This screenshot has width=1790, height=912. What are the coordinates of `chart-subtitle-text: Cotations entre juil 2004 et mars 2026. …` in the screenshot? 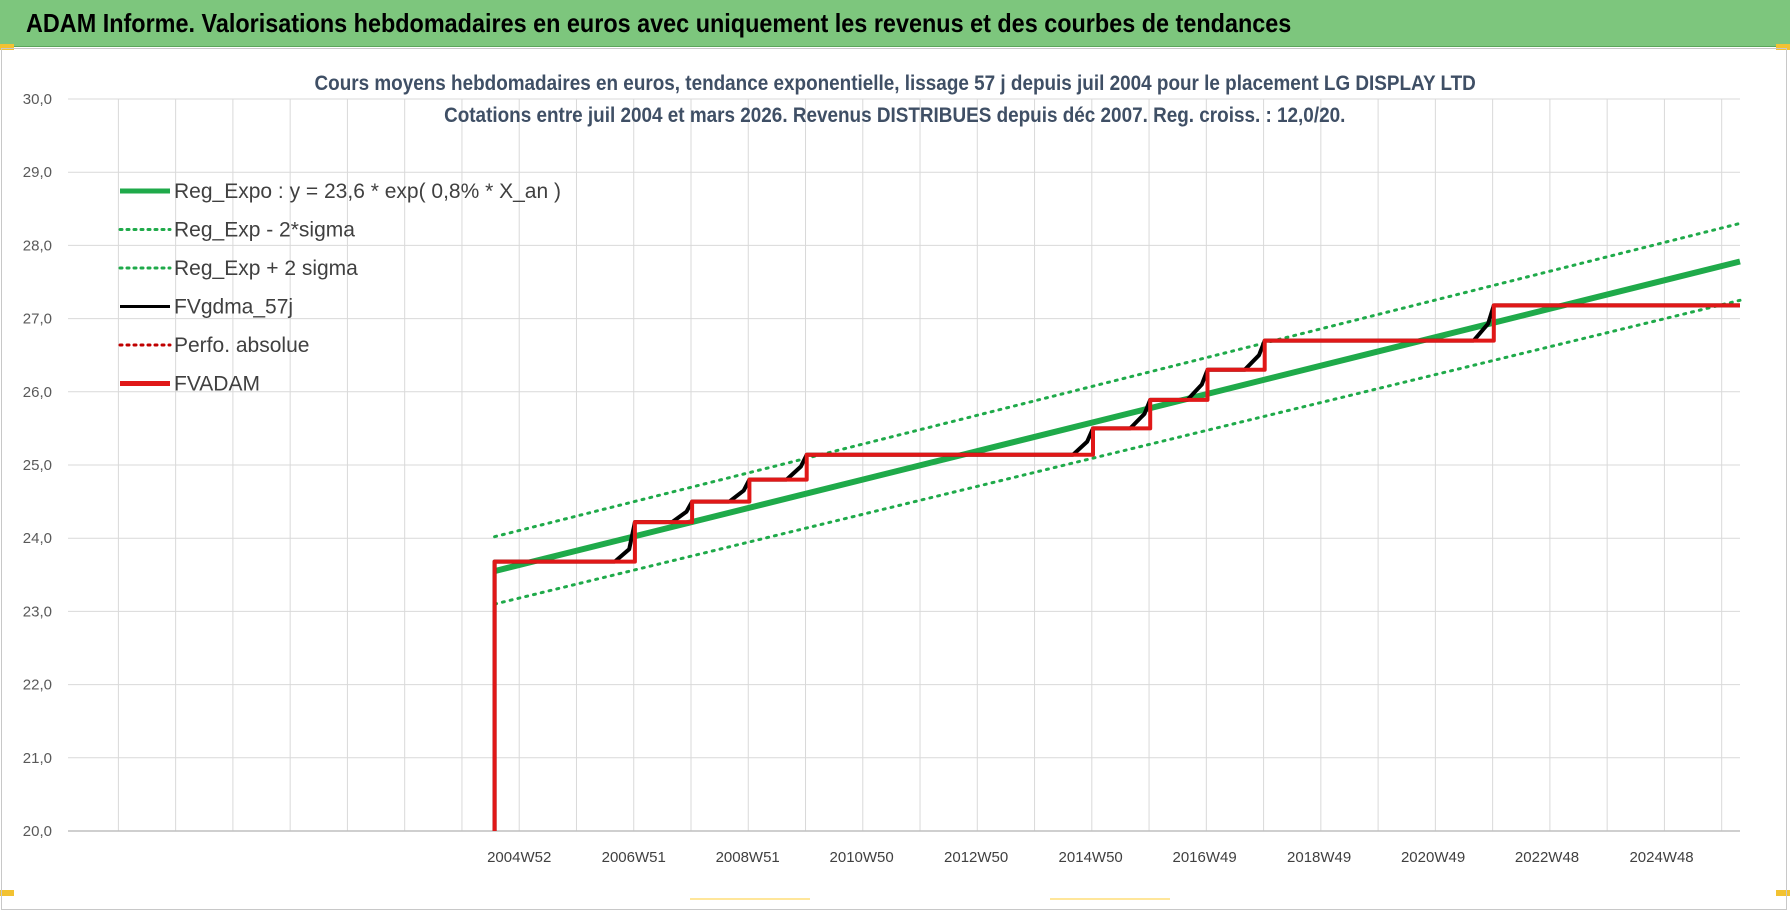 It's located at (895, 115).